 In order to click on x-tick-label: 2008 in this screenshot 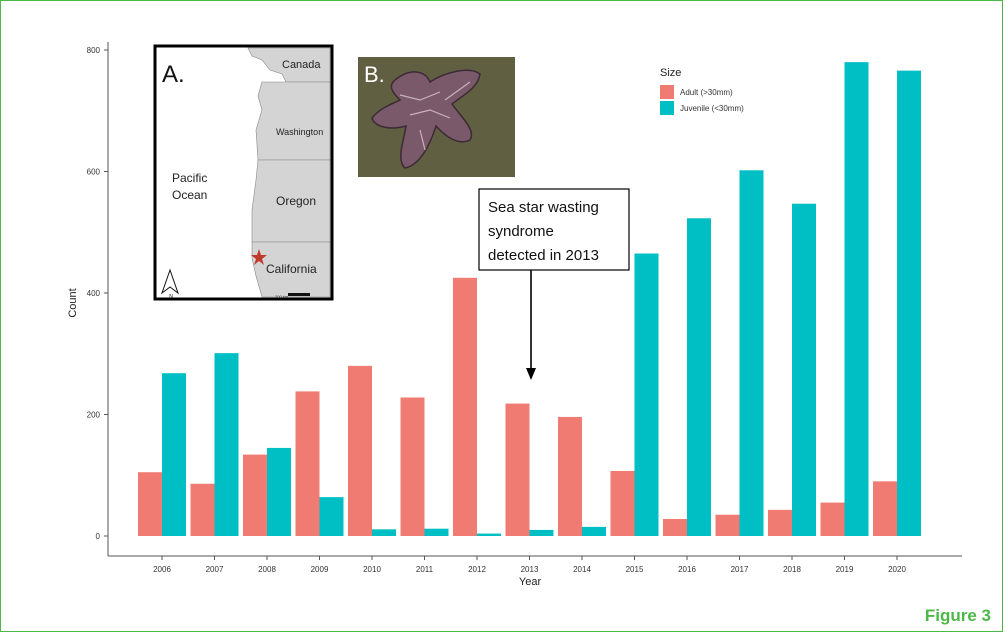, I will do `click(267, 569)`.